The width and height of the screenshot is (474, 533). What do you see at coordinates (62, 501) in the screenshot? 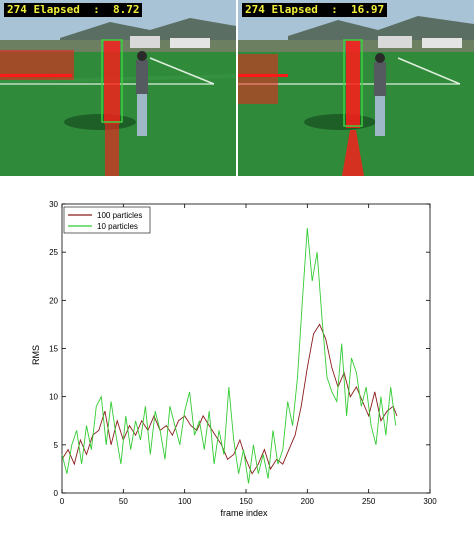
I see `x-tick-label: 0` at bounding box center [62, 501].